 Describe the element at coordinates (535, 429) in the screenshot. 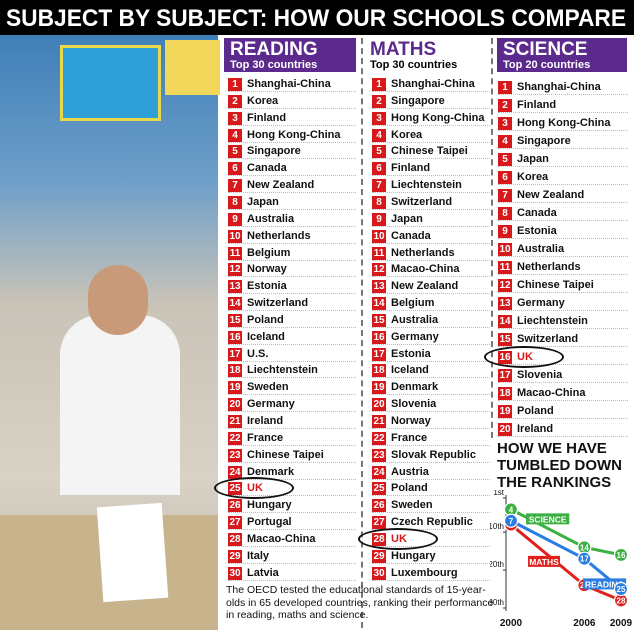

I see `country-name: Ireland` at that location.